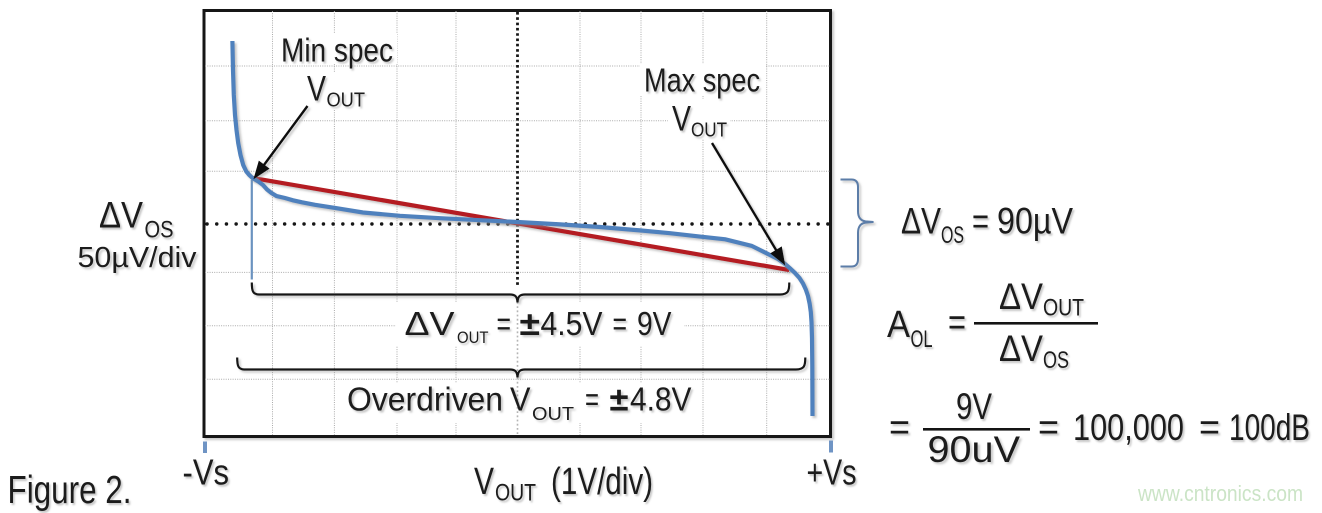 Image resolution: width=1322 pixels, height=513 pixels. Describe the element at coordinates (206, 472) in the screenshot. I see `svg-text: -Vs` at that location.